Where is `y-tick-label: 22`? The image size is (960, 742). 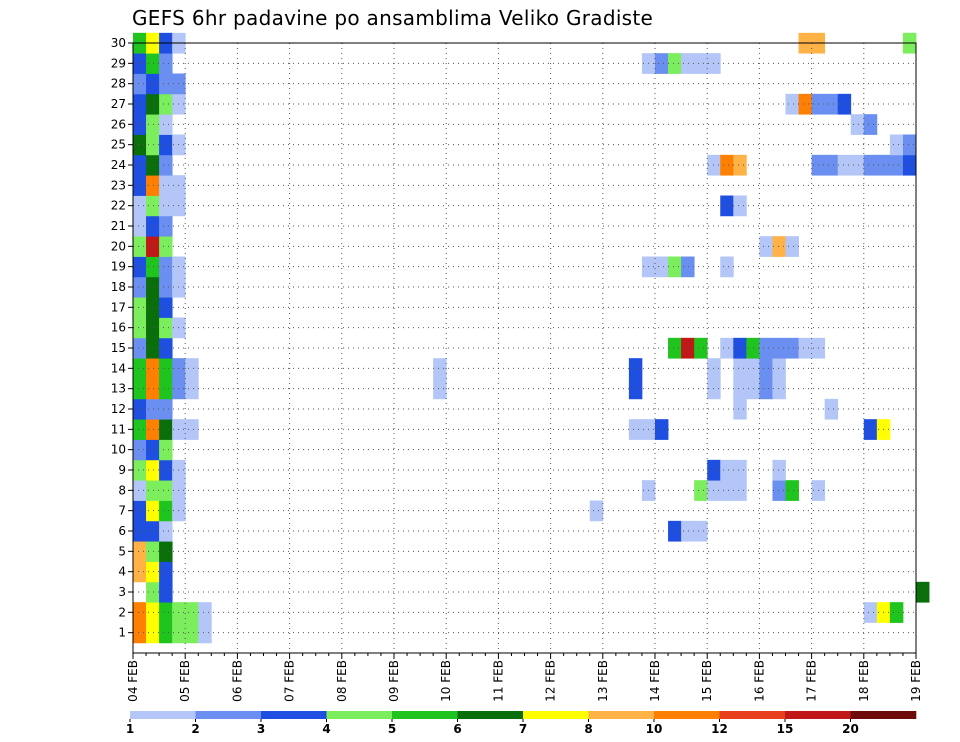 y-tick-label: 22 is located at coordinates (118, 206).